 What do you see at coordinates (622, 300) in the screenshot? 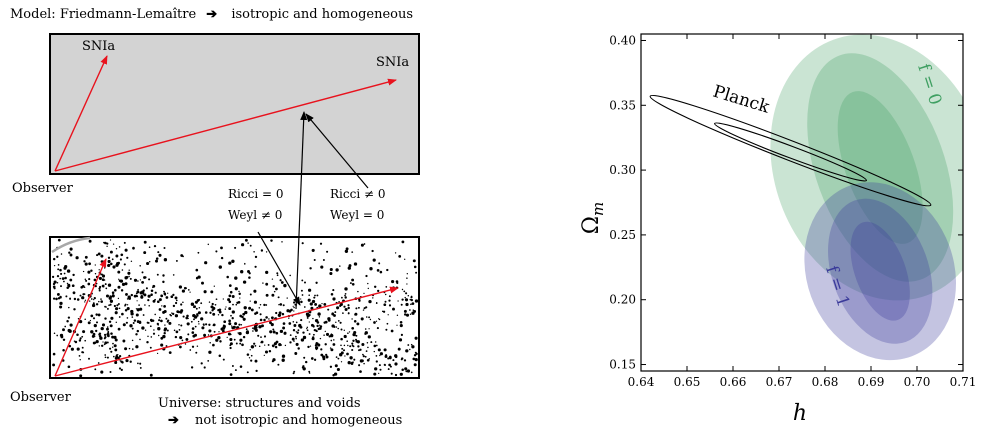
I see `y-tick-label: 0.20` at bounding box center [622, 300].